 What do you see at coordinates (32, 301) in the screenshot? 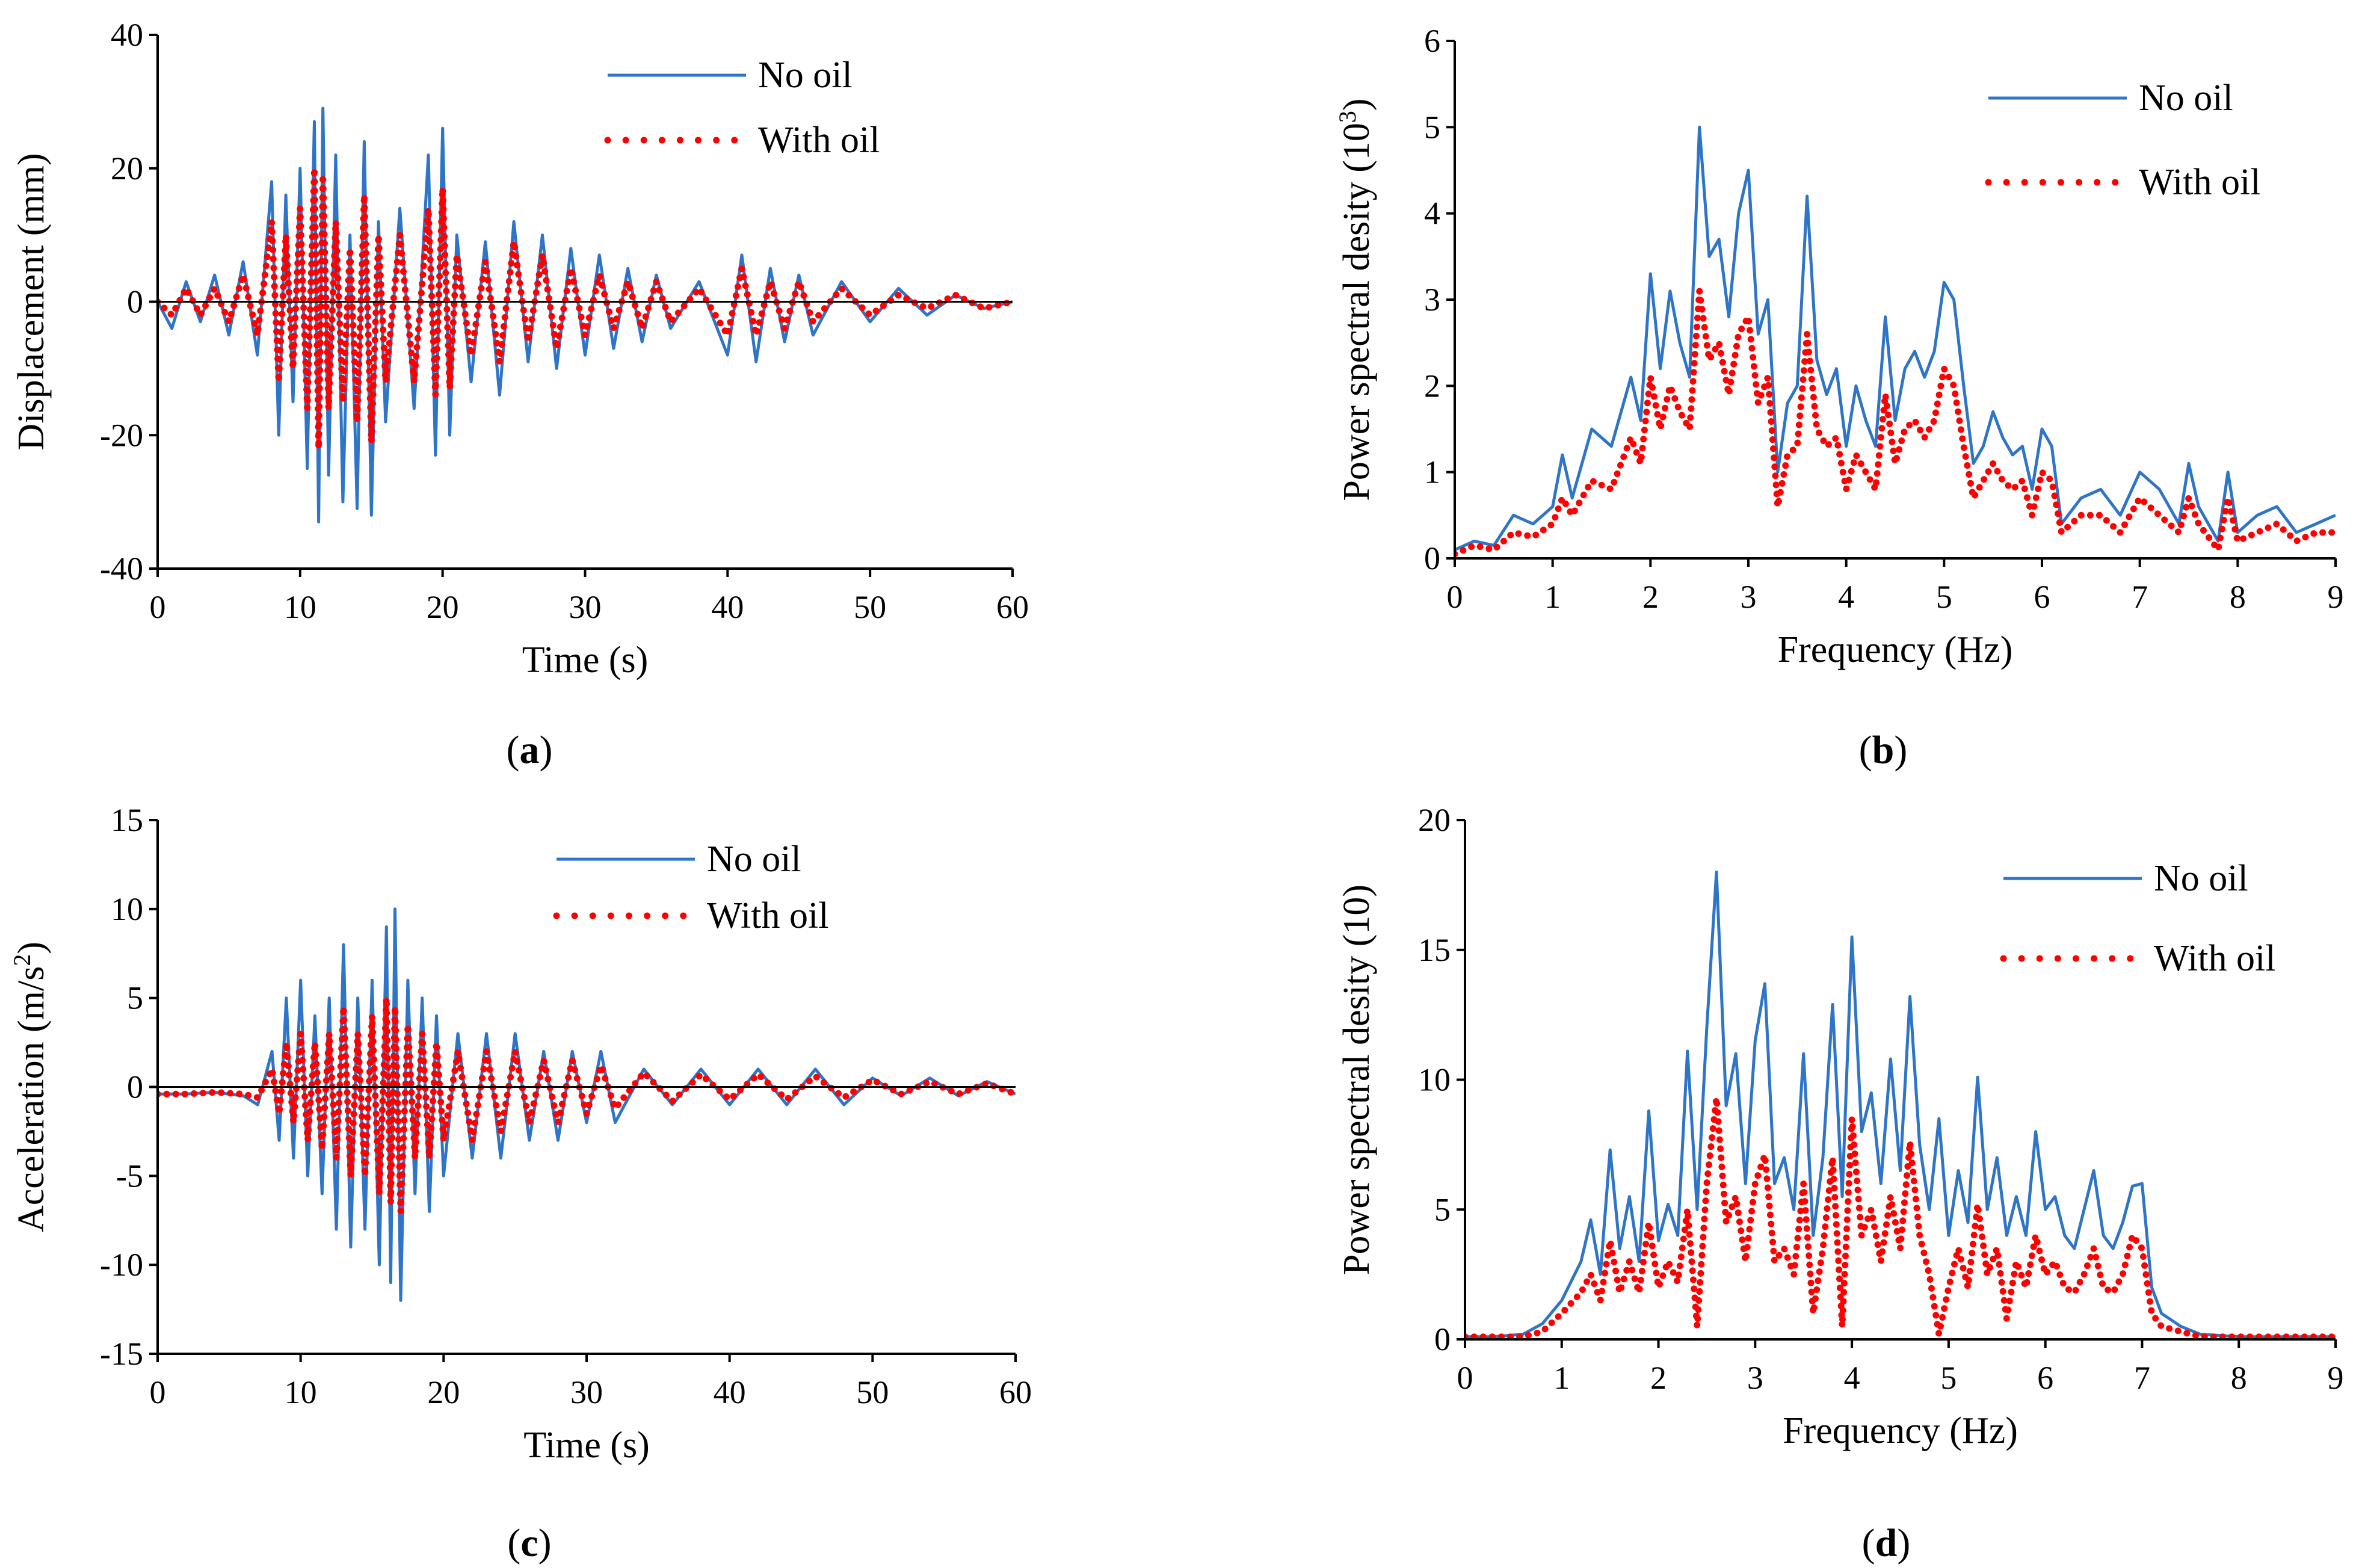
I see `y-axis-title: Displacement (mm)` at bounding box center [32, 301].